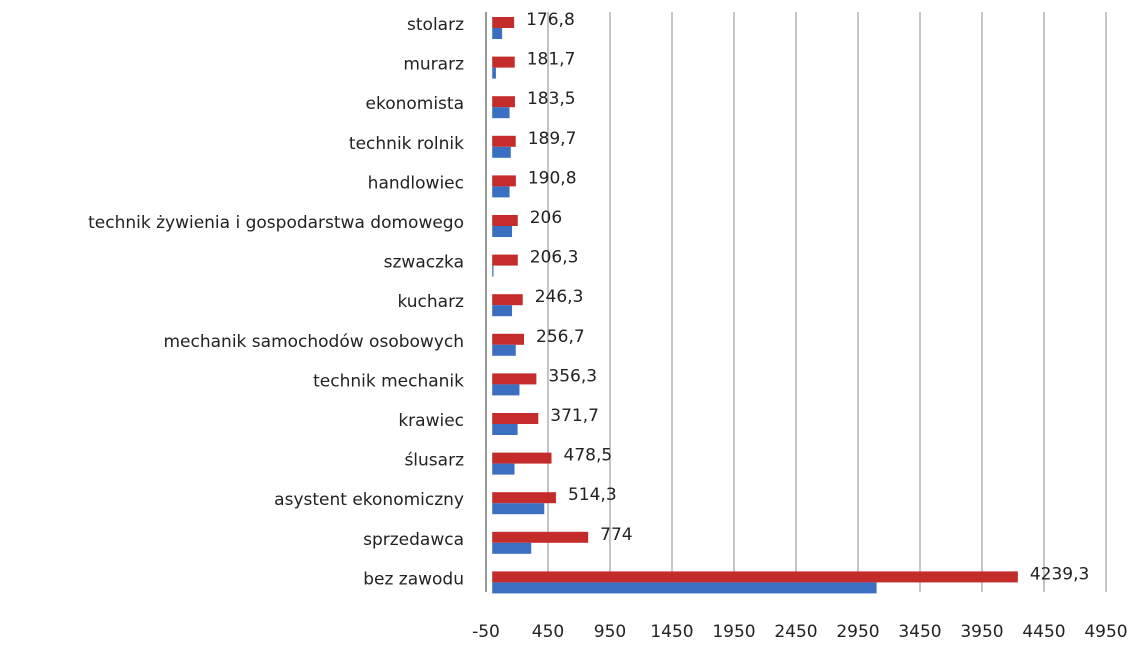 Image resolution: width=1145 pixels, height=645 pixels. What do you see at coordinates (486, 631) in the screenshot?
I see `x-tick-label: -50` at bounding box center [486, 631].